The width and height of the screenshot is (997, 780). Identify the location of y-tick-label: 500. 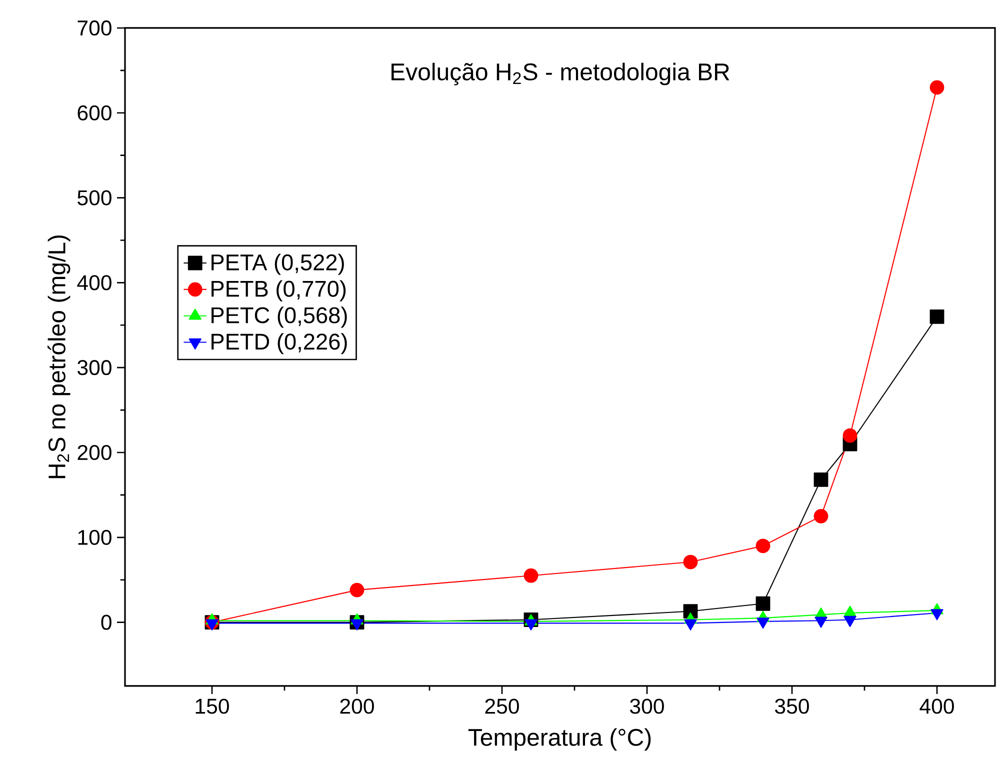
(95, 198).